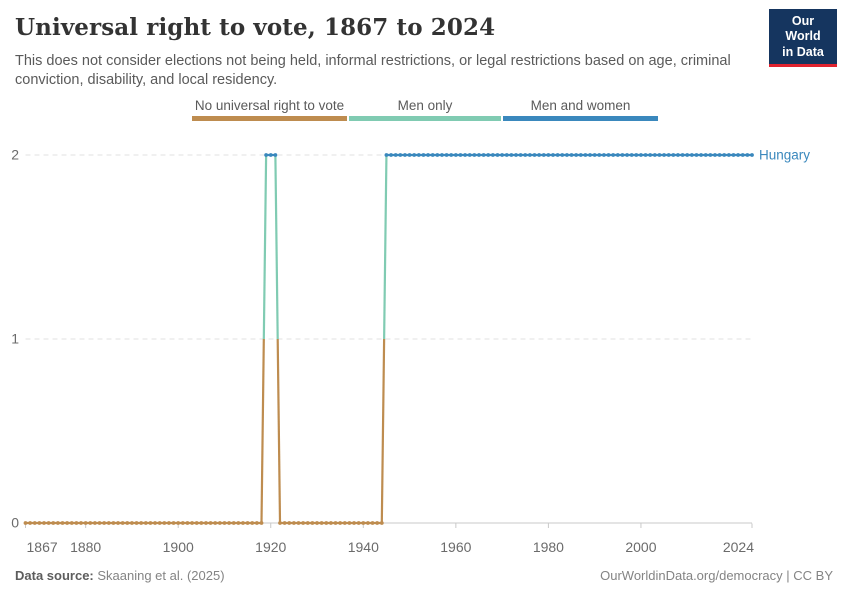 The image size is (850, 600). Describe the element at coordinates (716, 575) in the screenshot. I see `license-link: OurWorldinData.org/democracy | CC BY` at that location.